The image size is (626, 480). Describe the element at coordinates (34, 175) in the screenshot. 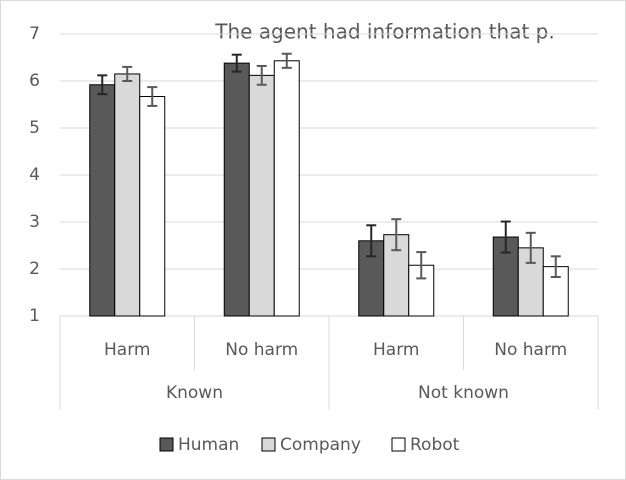

I see `y-tick-label: 4` at that location.